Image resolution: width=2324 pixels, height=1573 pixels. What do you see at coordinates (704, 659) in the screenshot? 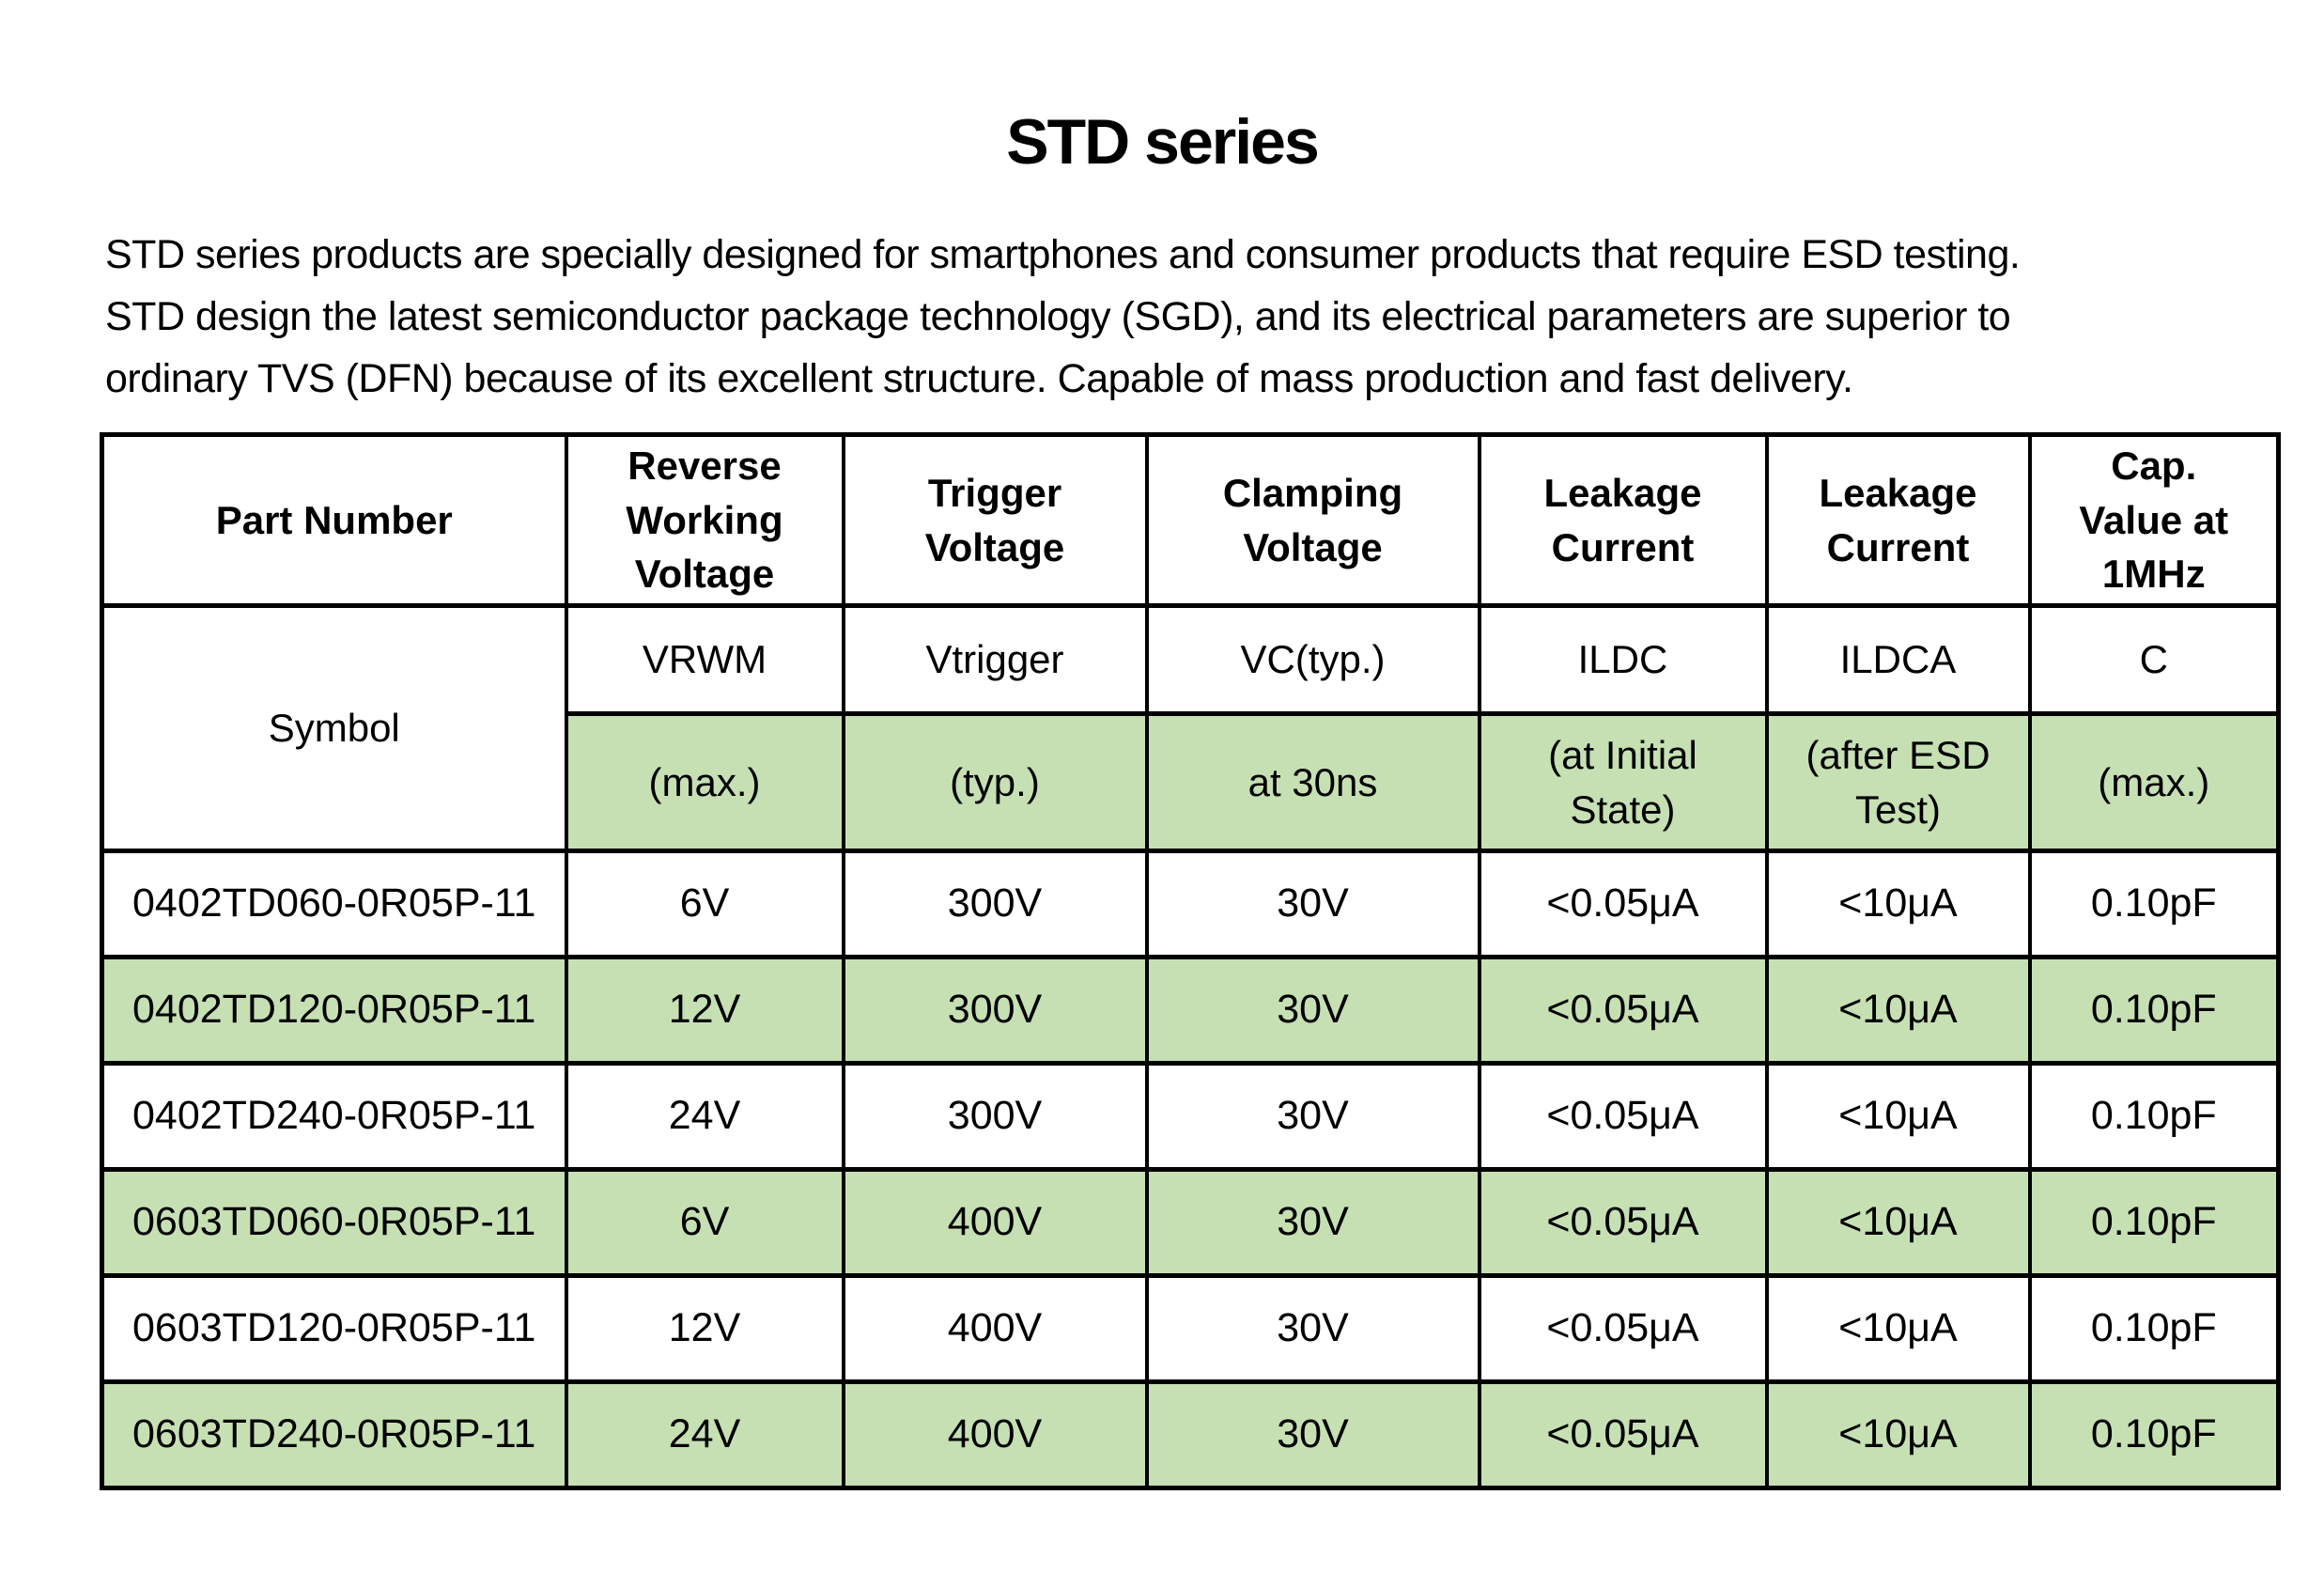
I see `symbol-vrwm: VRWM` at bounding box center [704, 659].